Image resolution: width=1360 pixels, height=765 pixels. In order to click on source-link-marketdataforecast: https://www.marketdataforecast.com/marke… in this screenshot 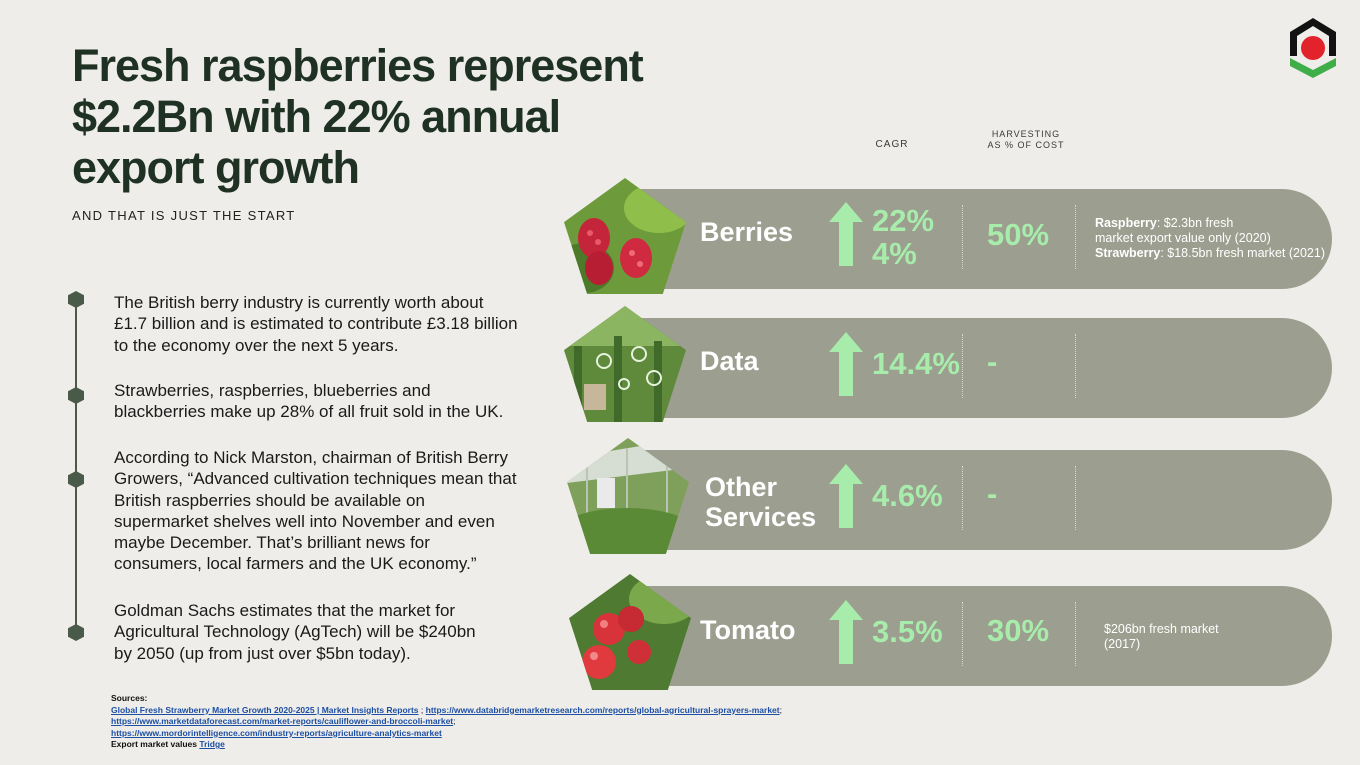, I will do `click(282, 721)`.